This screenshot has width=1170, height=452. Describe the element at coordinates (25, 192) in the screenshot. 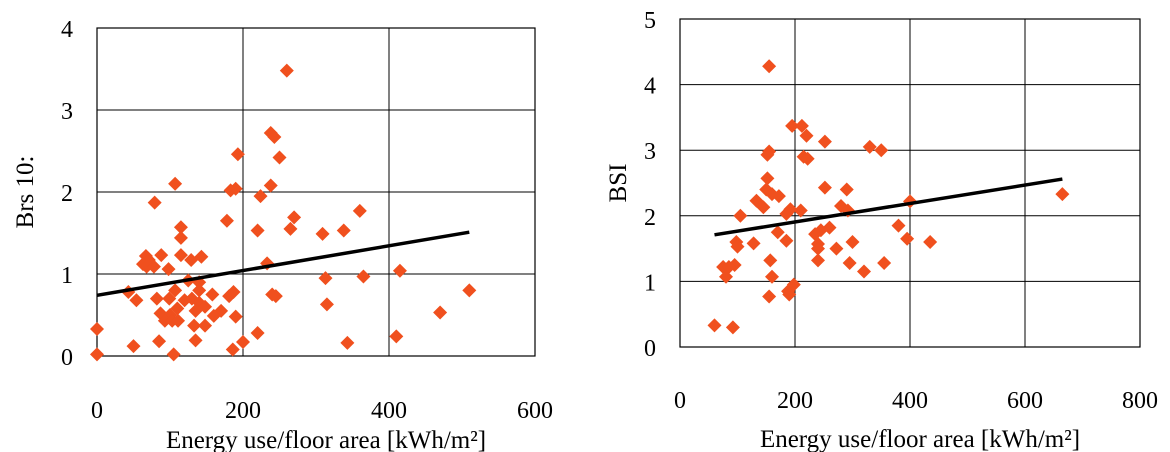

I see `y-axis-title: Brs 10:` at that location.